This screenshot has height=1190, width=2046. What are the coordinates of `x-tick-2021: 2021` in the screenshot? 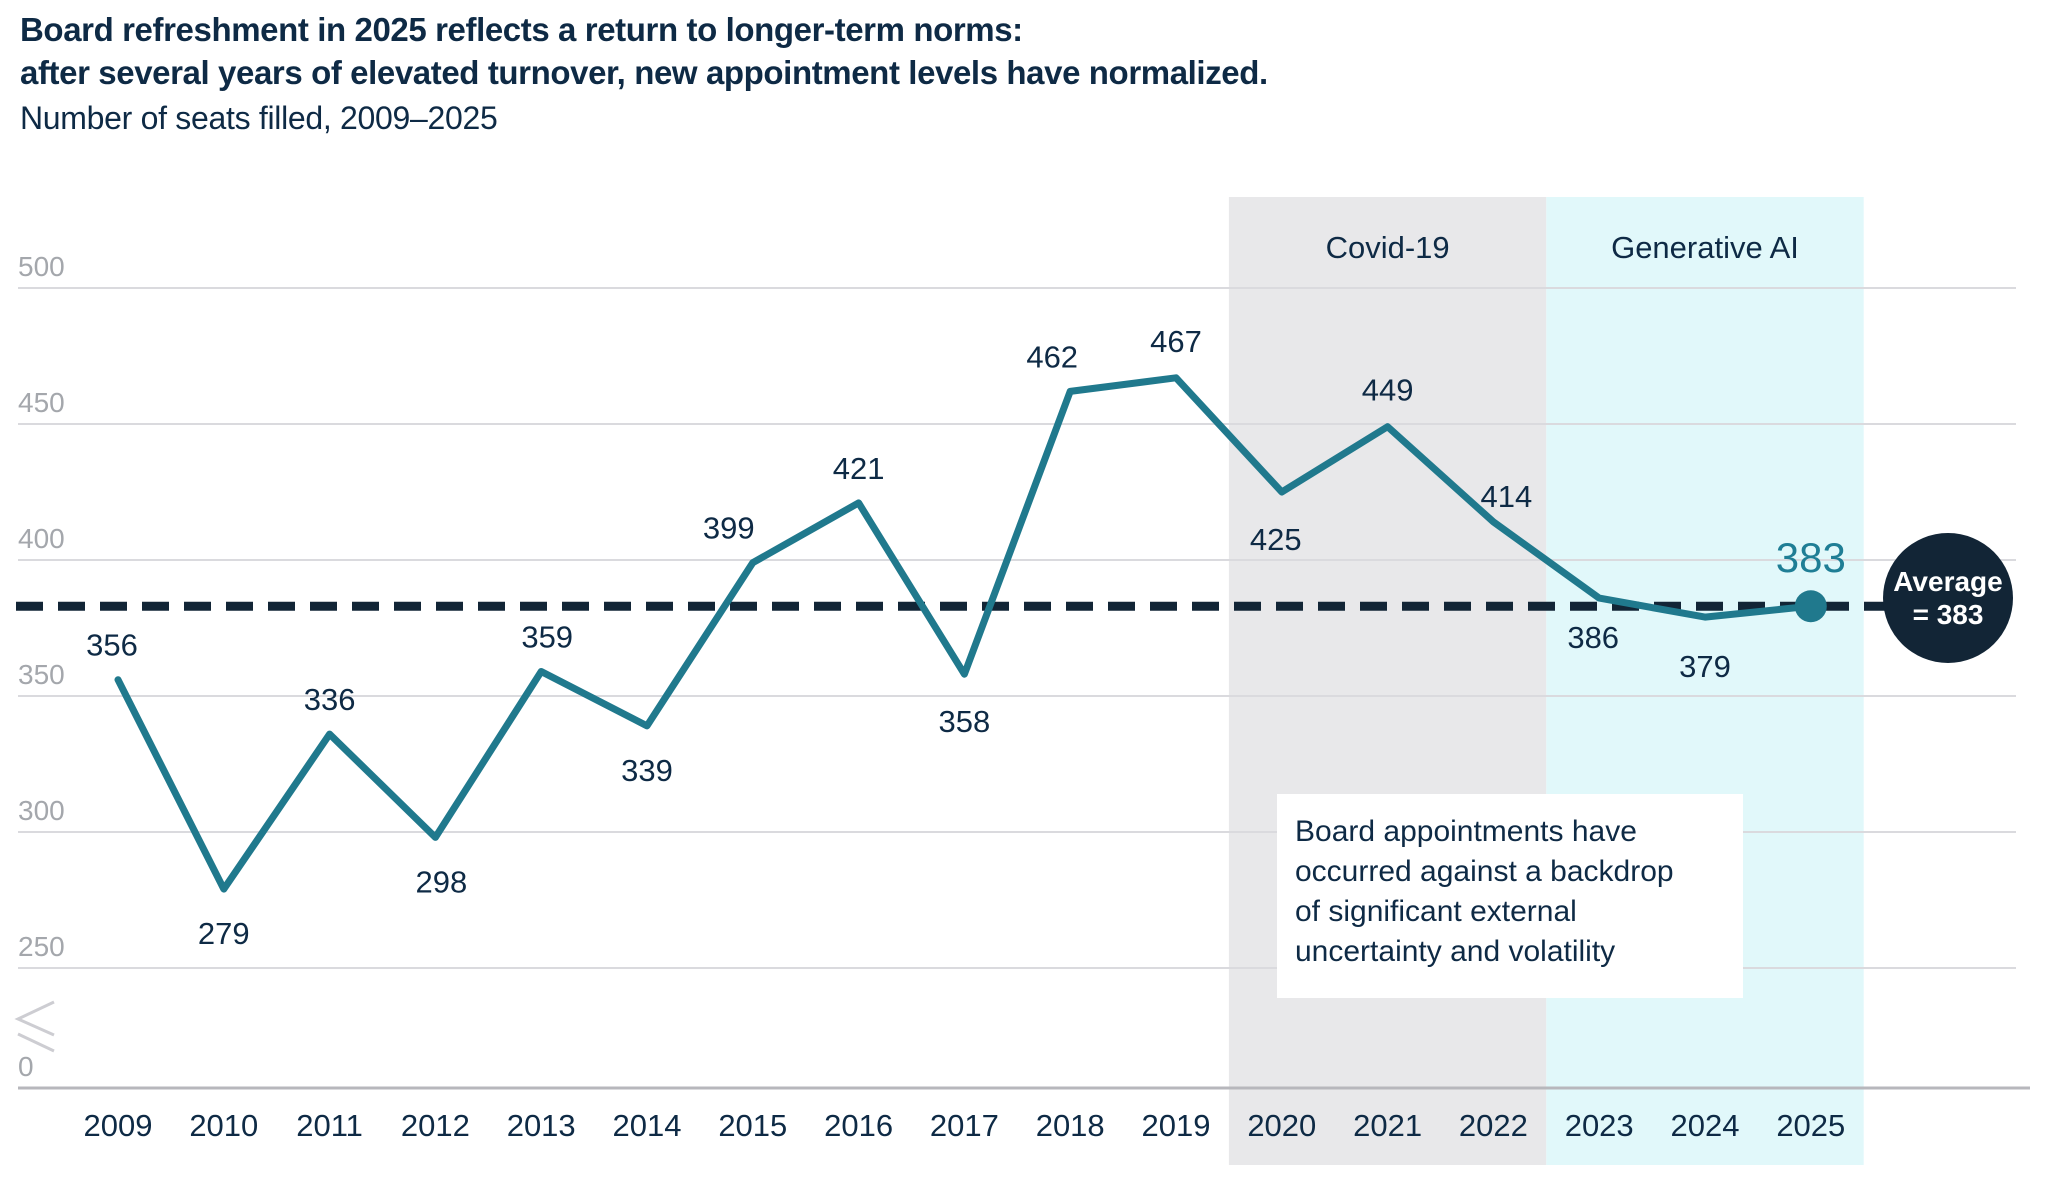 It's located at (1387, 1125).